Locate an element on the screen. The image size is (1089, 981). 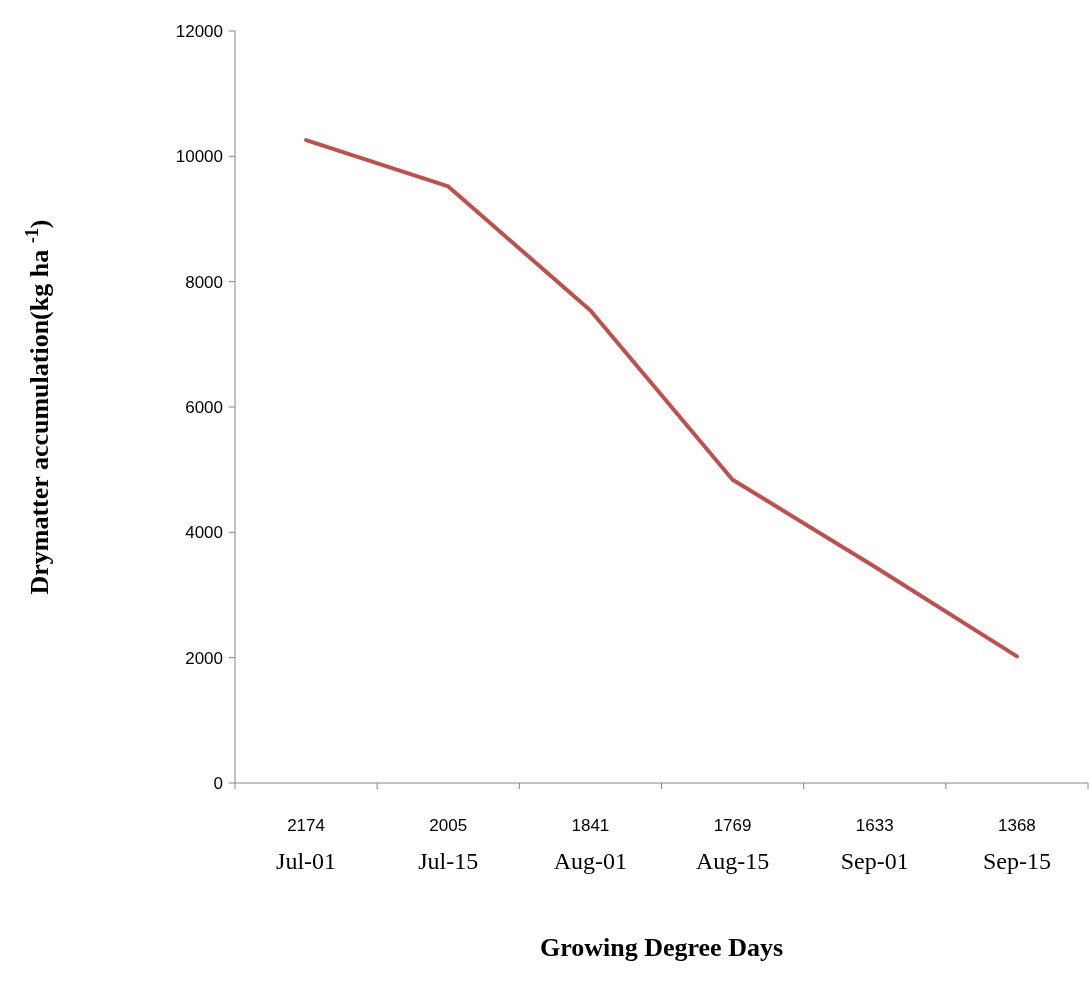
y-tick-label: 4000 is located at coordinates (204, 533).